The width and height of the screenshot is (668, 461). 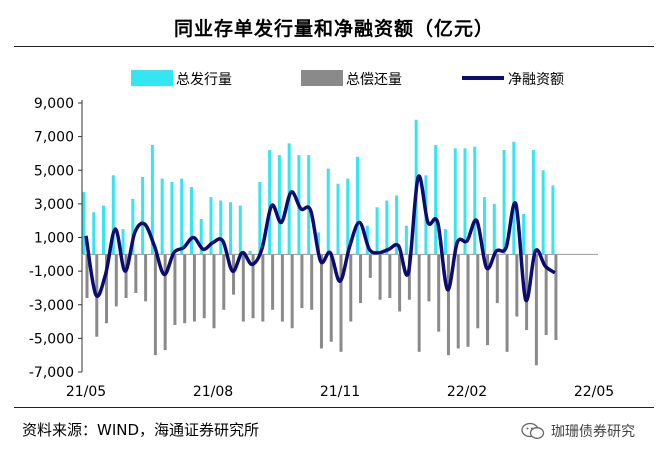 What do you see at coordinates (347, 79) in the screenshot?
I see `legend: 总发行量 总偿还量 净融资额` at bounding box center [347, 79].